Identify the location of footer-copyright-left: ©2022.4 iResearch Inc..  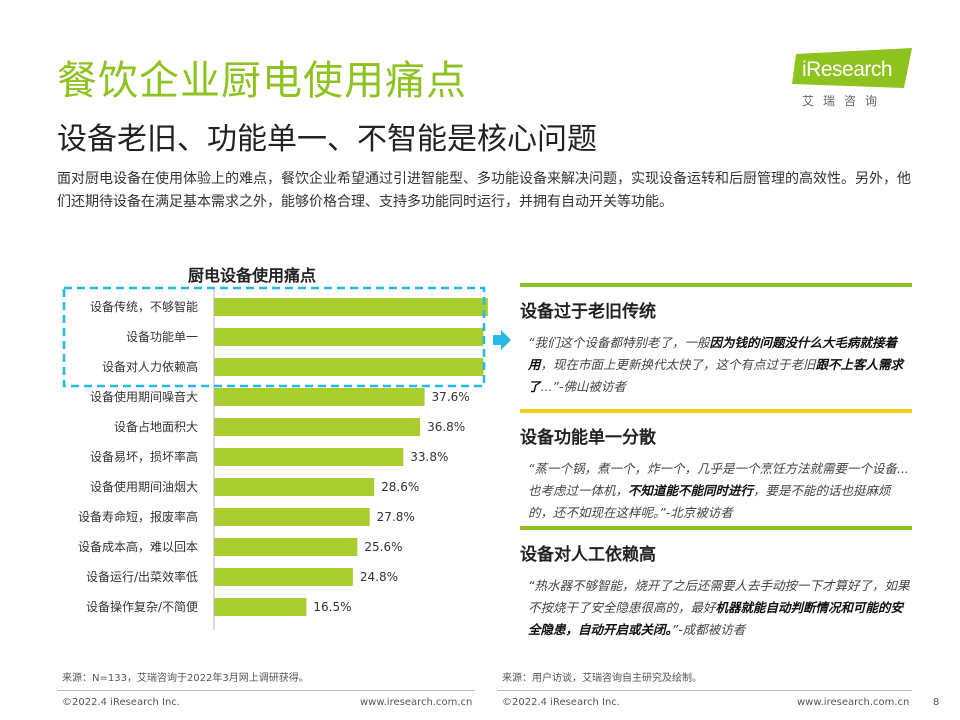
(121, 702).